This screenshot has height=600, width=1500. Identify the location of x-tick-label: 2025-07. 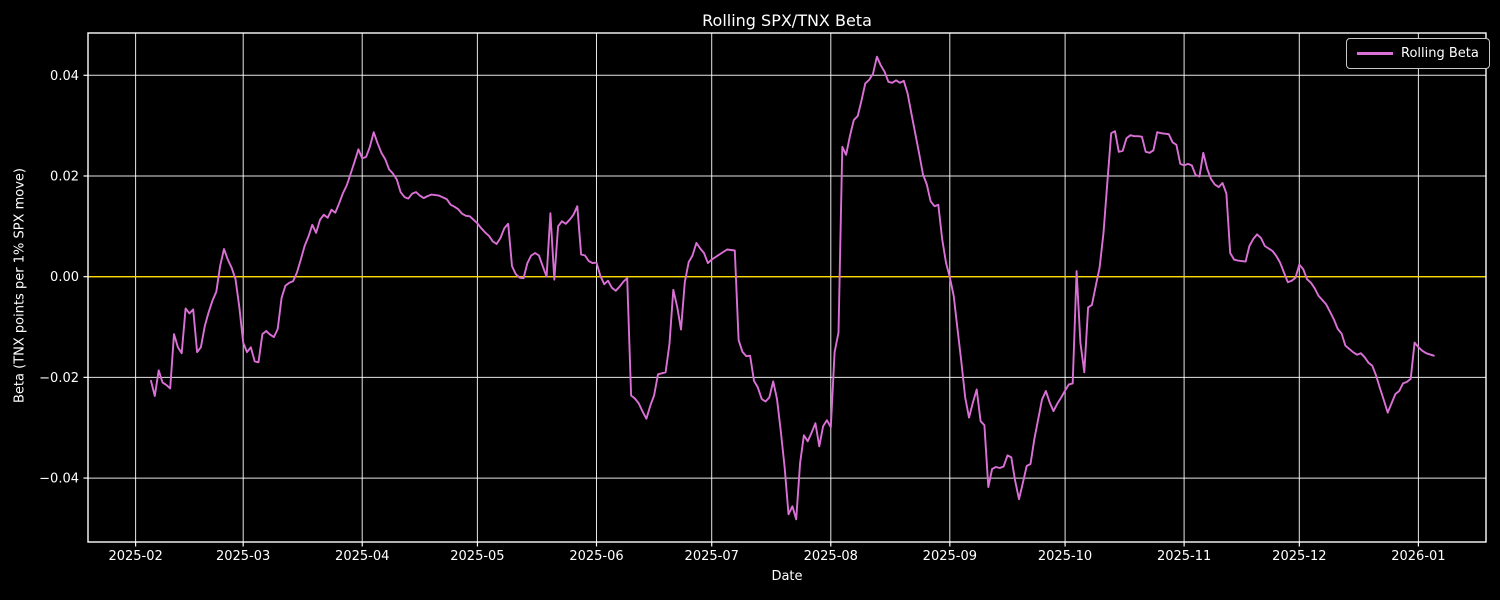
(712, 556).